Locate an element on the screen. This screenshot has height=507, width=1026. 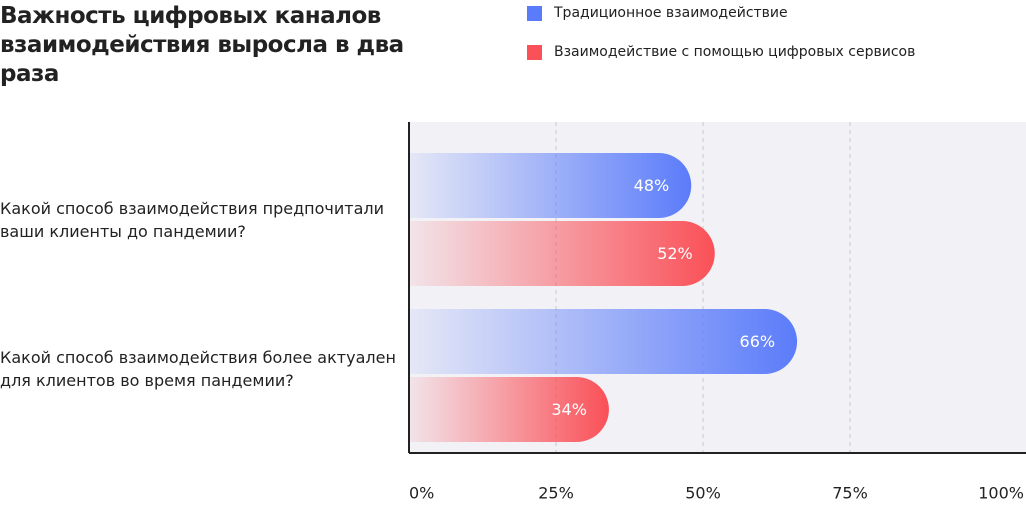
x-tick-label: 100% is located at coordinates (1001, 493).